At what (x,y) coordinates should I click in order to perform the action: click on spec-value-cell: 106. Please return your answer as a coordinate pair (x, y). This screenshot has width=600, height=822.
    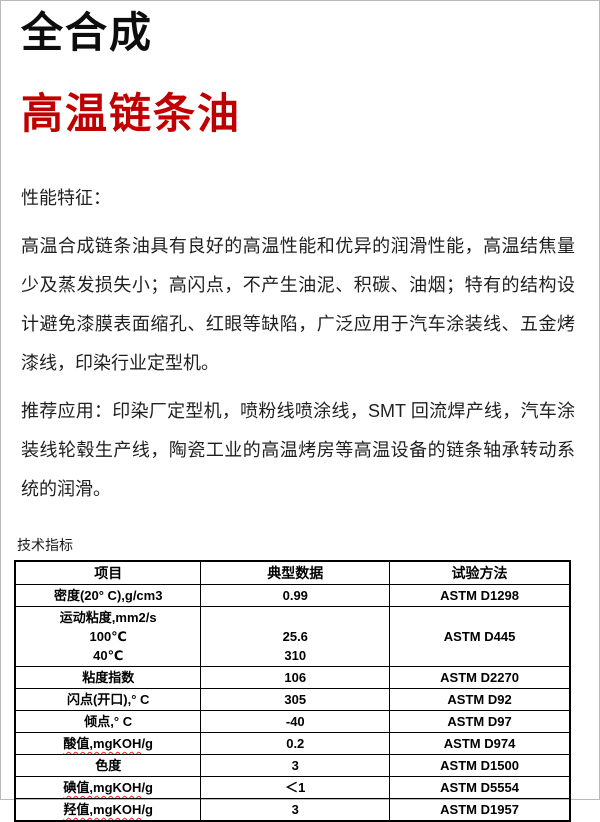
    Looking at the image, I should click on (295, 678).